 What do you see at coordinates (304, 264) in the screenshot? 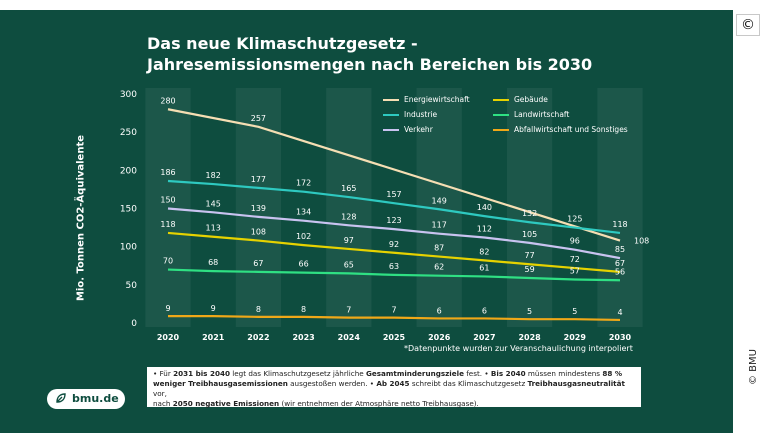
I see `data-label: 66` at bounding box center [304, 264].